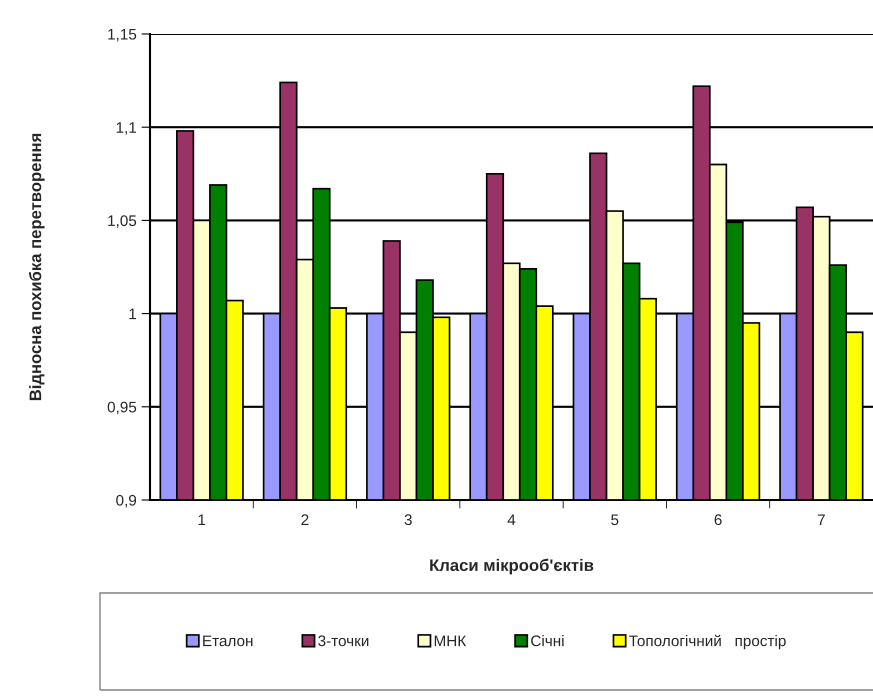 The image size is (873, 700). What do you see at coordinates (512, 519) in the screenshot?
I see `x-tick-label: 4` at bounding box center [512, 519].